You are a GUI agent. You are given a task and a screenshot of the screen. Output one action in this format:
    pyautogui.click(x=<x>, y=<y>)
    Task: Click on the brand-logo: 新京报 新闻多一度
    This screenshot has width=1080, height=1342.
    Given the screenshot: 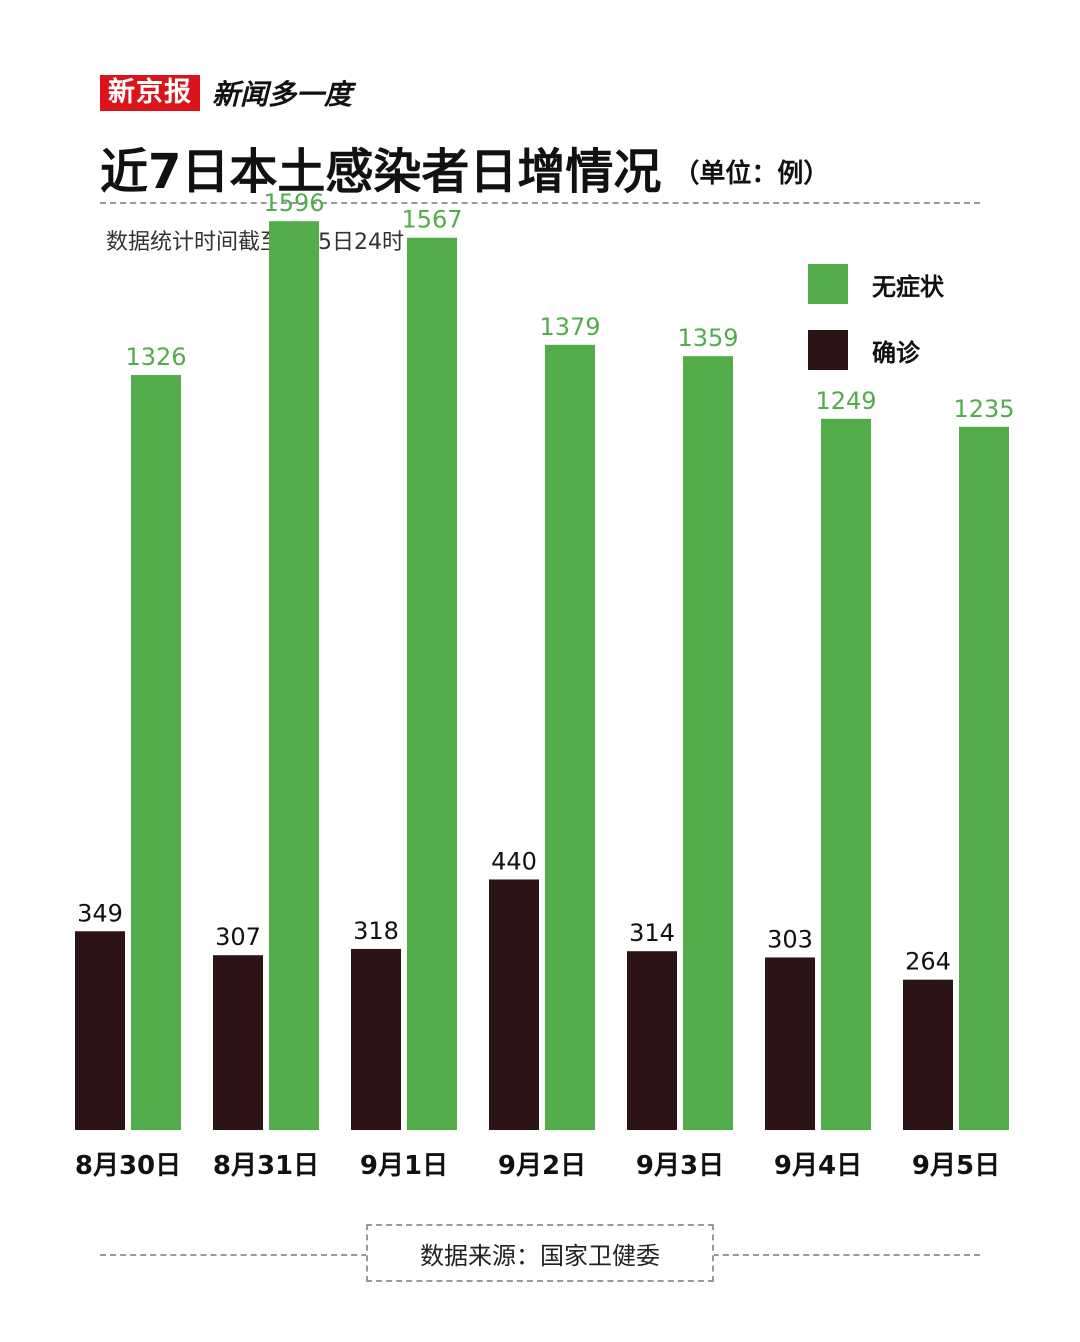 What is the action you would take?
    pyautogui.click(x=226, y=93)
    